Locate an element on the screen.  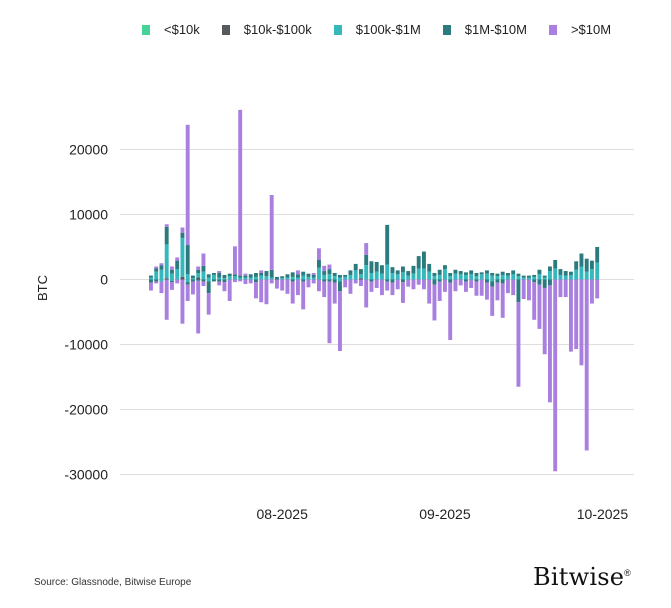
legend-label: <$10k is located at coordinates (182, 29).